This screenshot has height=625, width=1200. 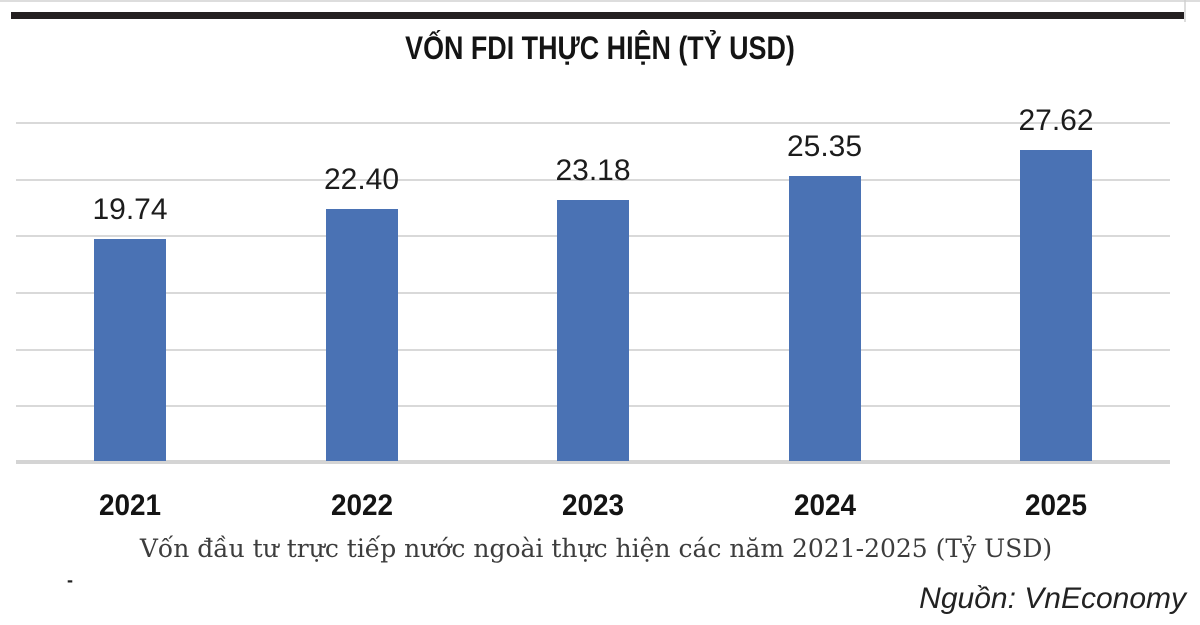 What do you see at coordinates (1185, 11) in the screenshot?
I see `right-edge-hairline` at bounding box center [1185, 11].